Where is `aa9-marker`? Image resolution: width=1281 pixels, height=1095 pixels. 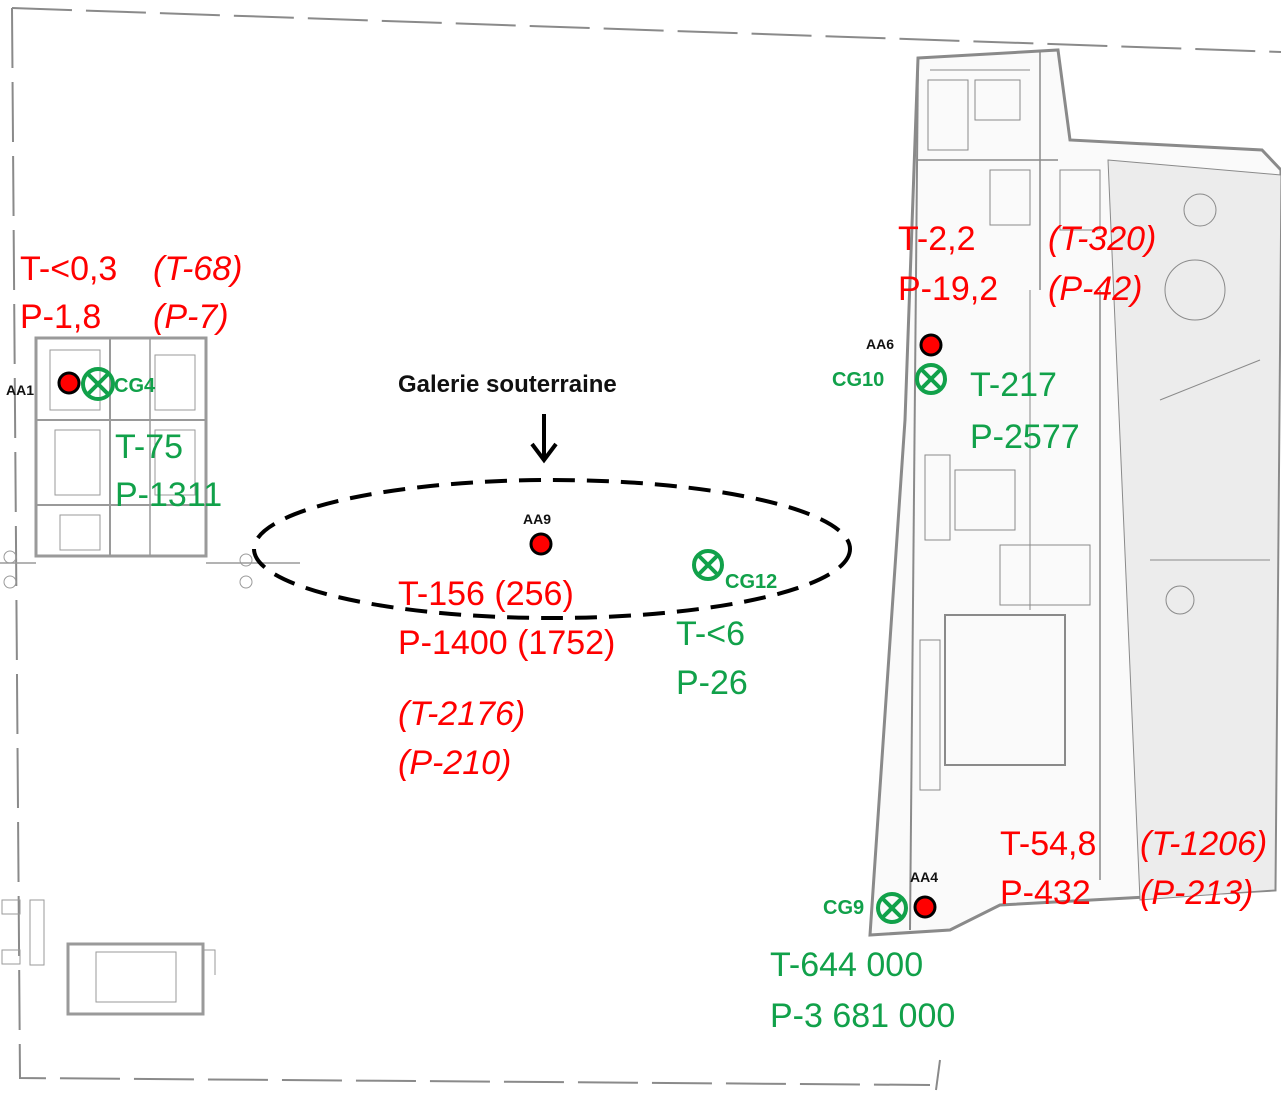 aa9-marker is located at coordinates (541, 544).